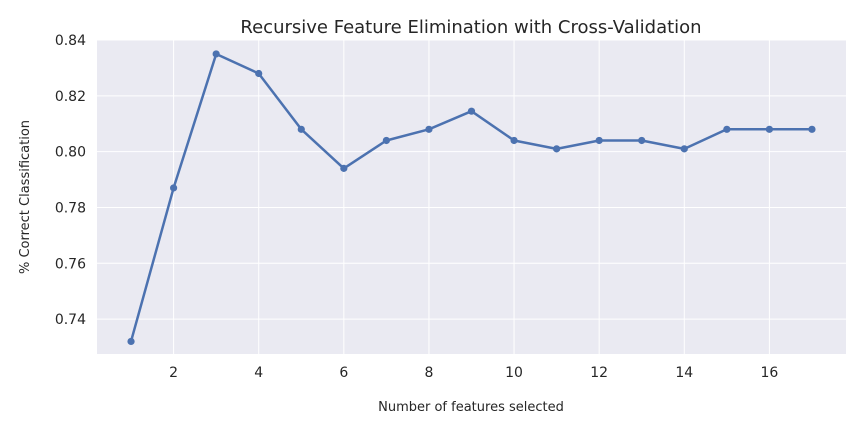  What do you see at coordinates (70, 153) in the screenshot?
I see `y-tick-label: 0.80` at bounding box center [70, 153].